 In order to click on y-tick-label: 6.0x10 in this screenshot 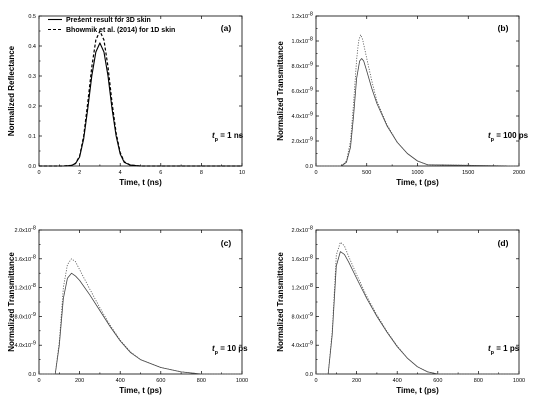, I will do `click(299, 92)`.